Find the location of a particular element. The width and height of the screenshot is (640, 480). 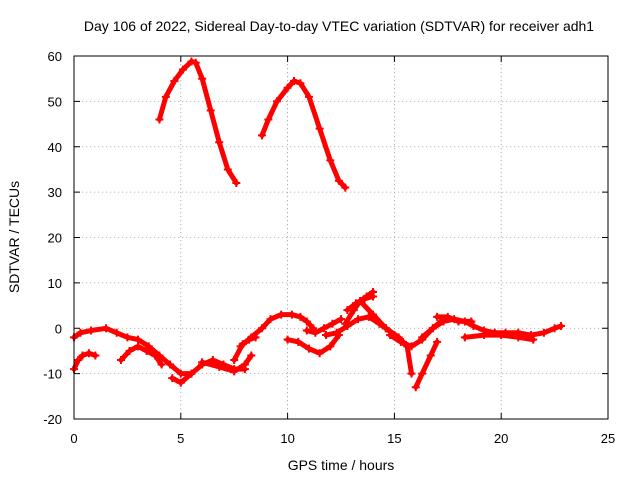

series-sat-o is located at coordinates (386, 337).